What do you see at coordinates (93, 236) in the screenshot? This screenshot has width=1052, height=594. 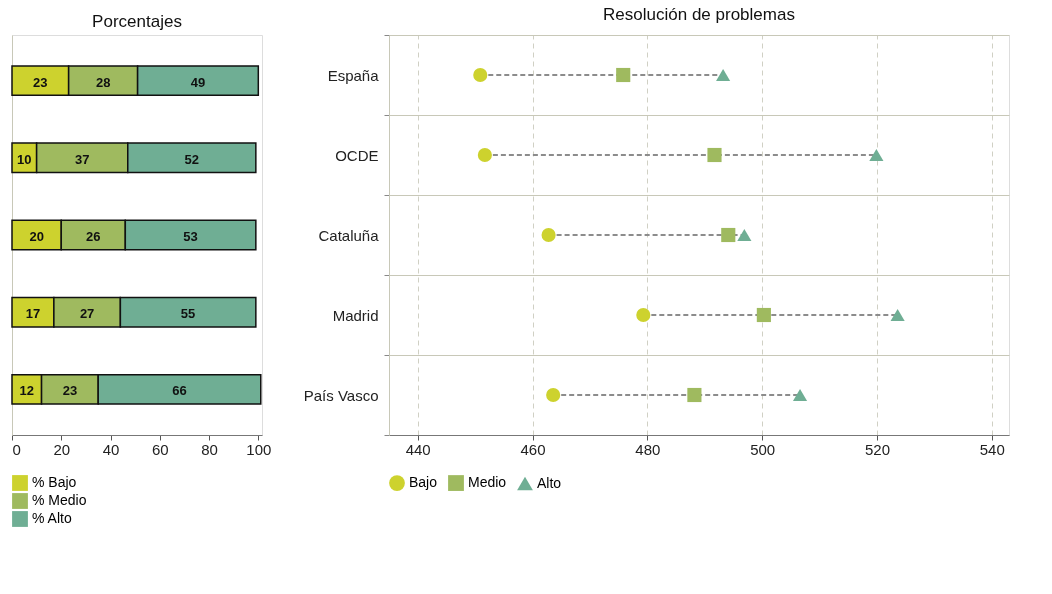 I see `data-label: 26` at bounding box center [93, 236].